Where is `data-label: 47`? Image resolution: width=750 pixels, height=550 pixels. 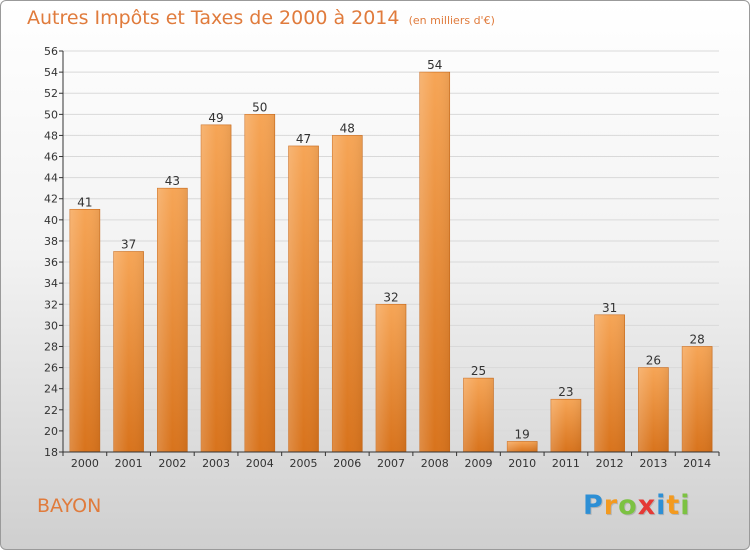
data-label: 47 is located at coordinates (303, 139).